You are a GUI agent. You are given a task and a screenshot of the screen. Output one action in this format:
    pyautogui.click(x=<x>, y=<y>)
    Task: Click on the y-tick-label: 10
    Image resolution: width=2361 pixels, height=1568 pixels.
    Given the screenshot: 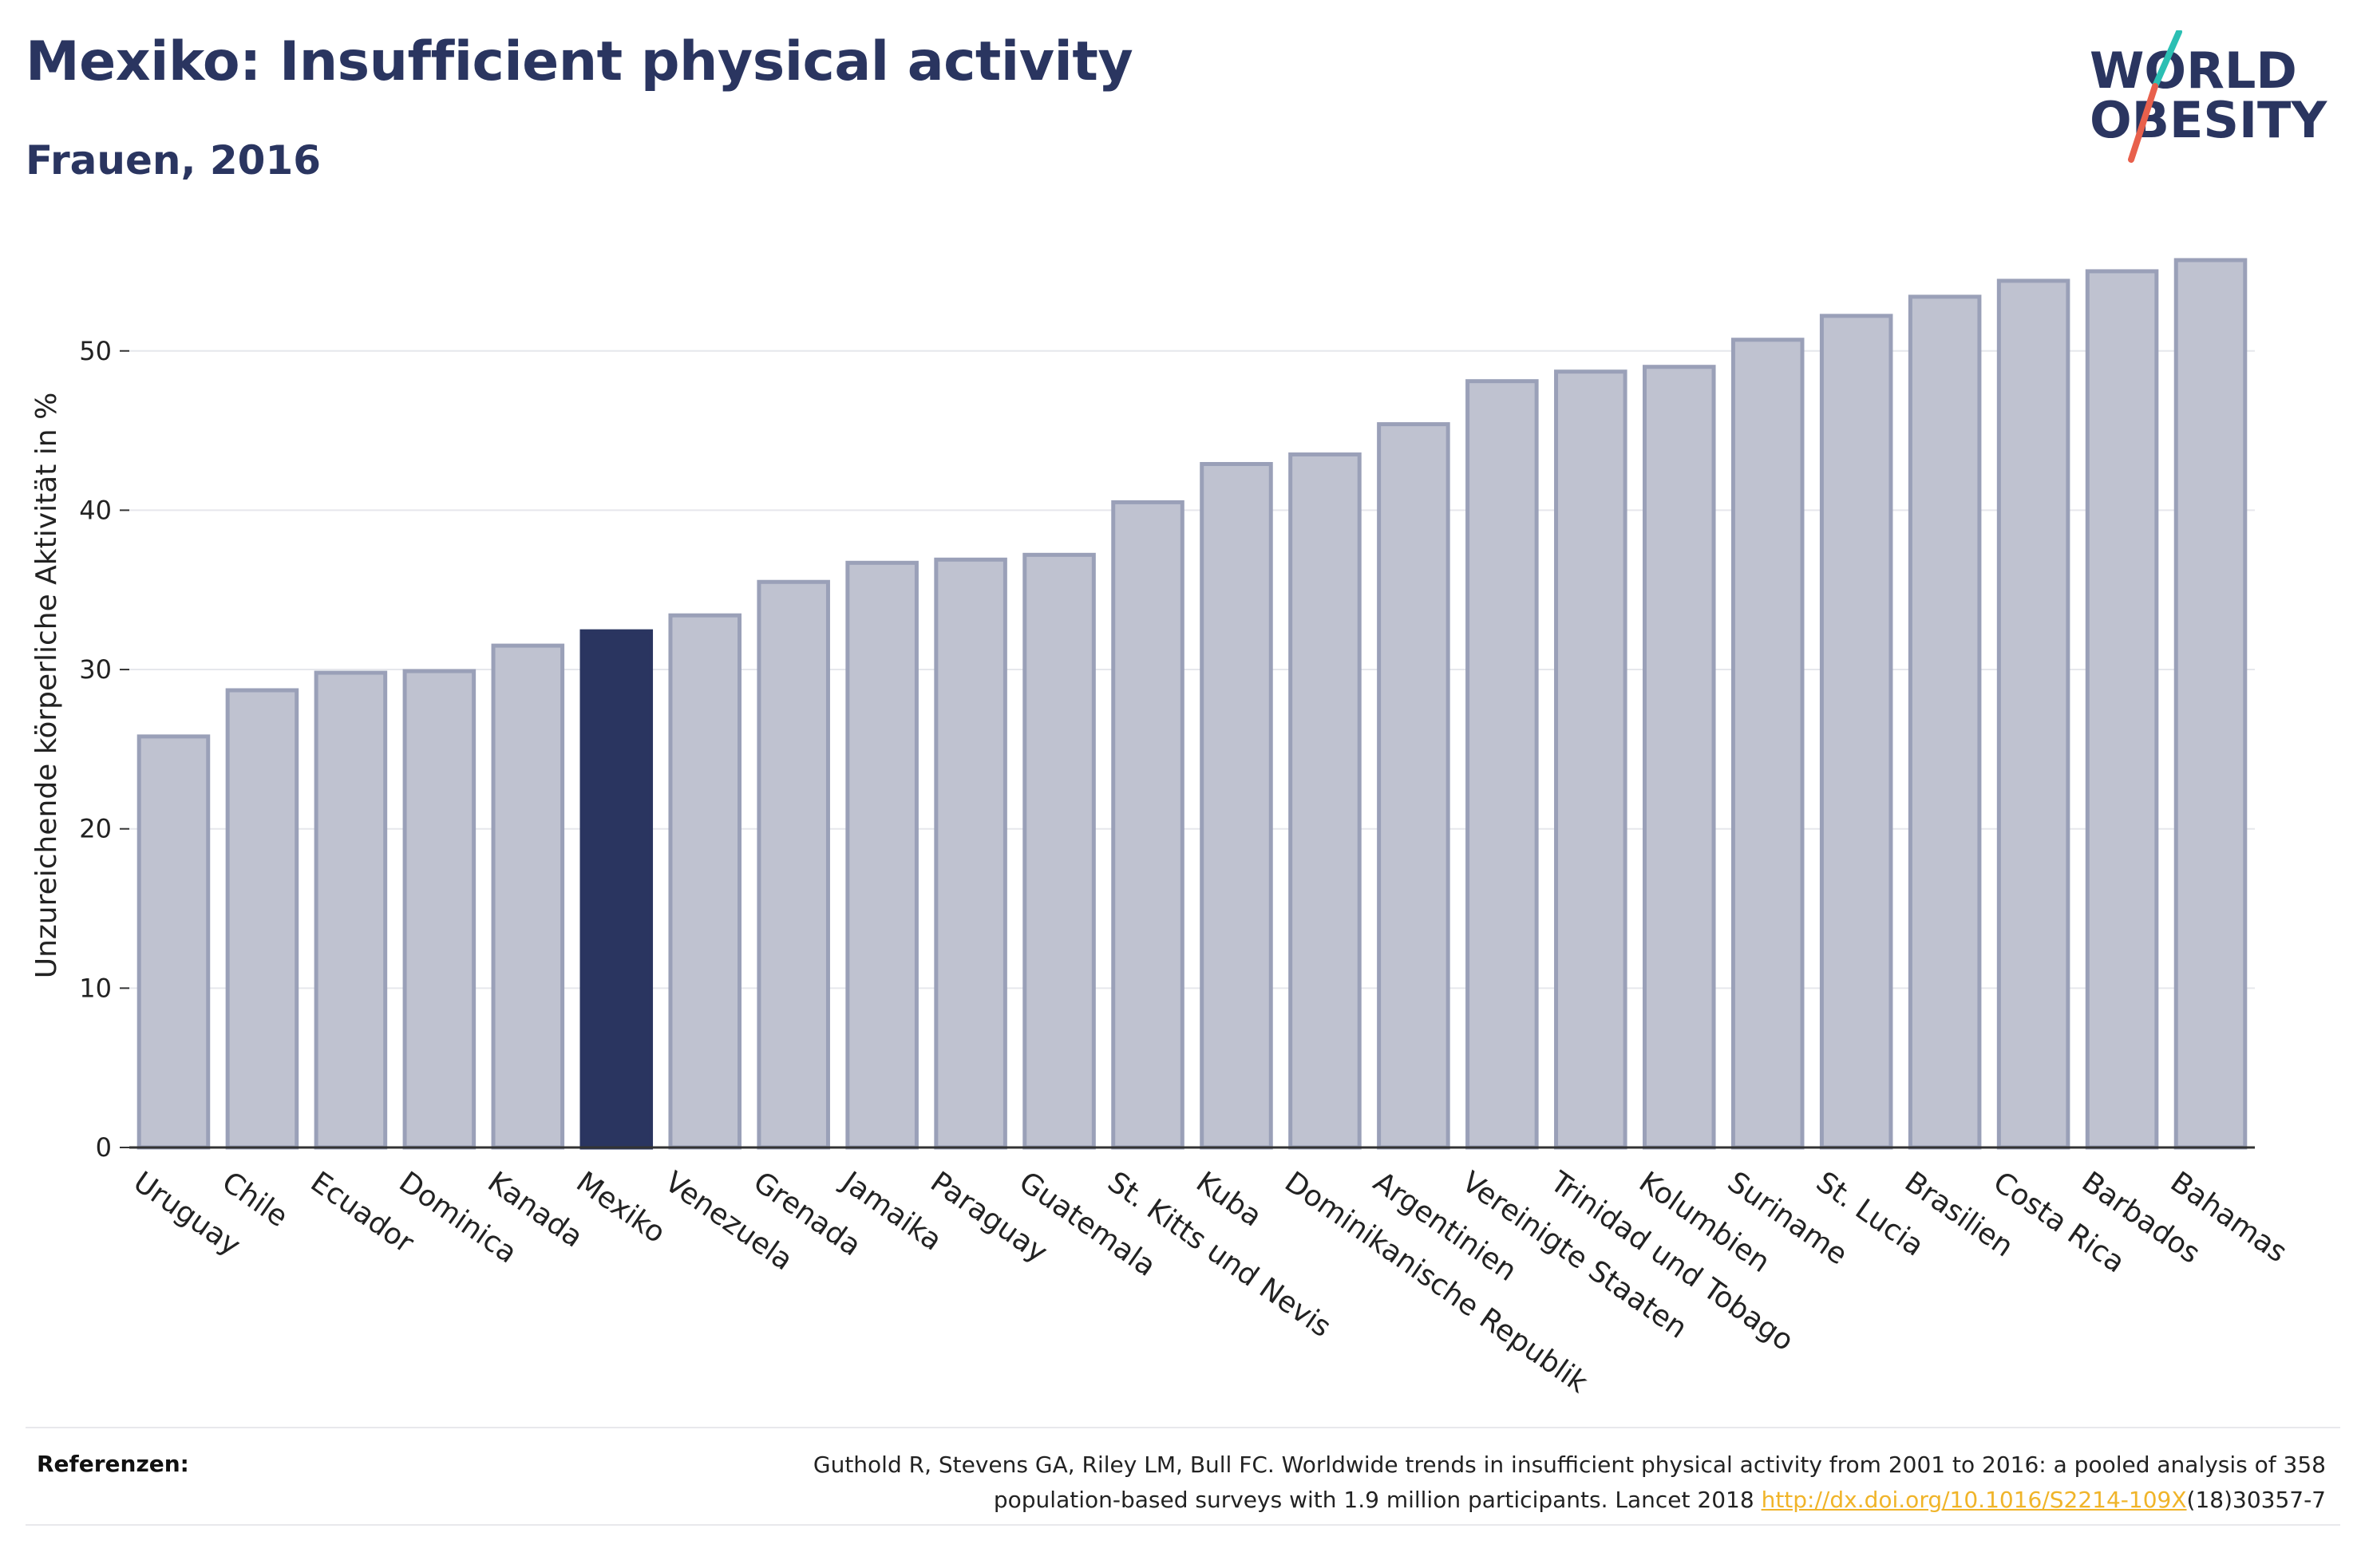 What is the action you would take?
    pyautogui.click(x=95, y=988)
    